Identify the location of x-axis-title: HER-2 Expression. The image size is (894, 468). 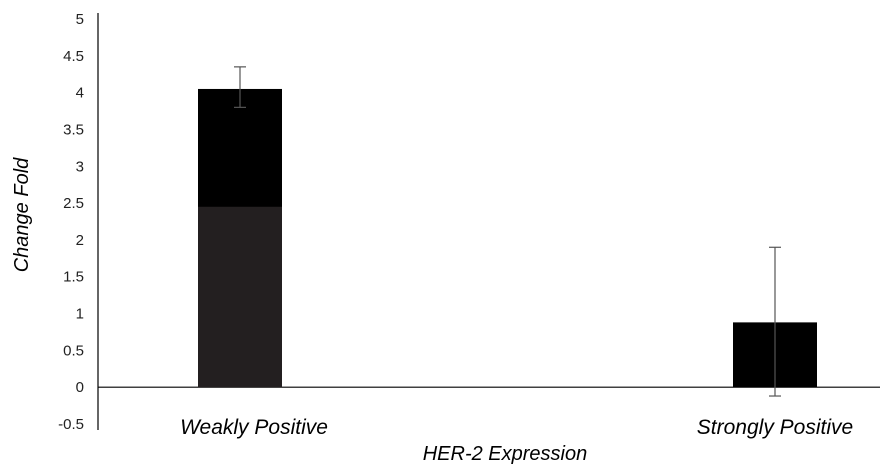
(505, 454).